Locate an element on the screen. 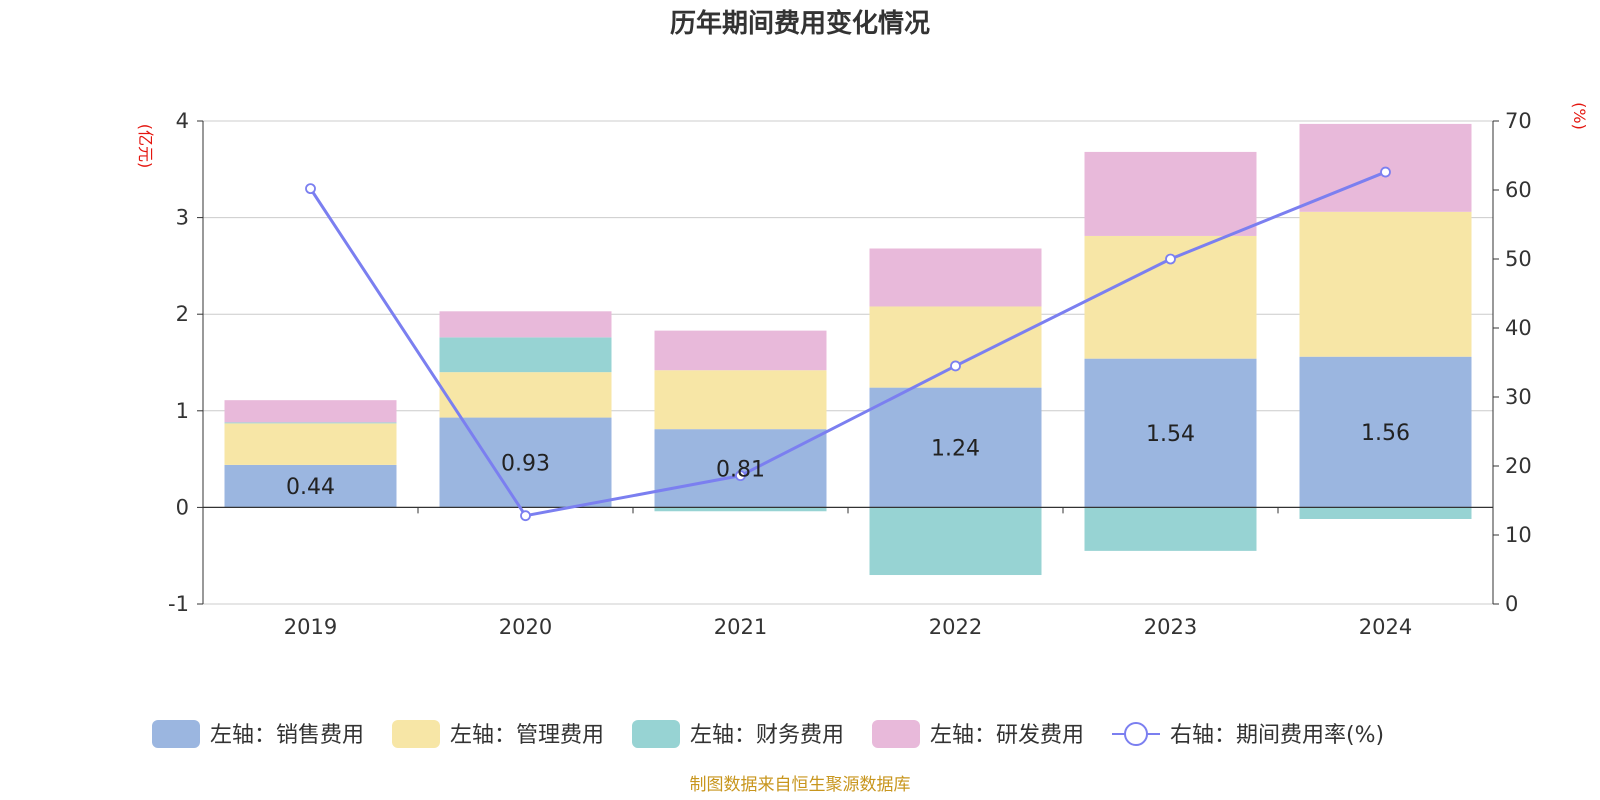  bar-左轴：管理费用-2020 is located at coordinates (525, 395).